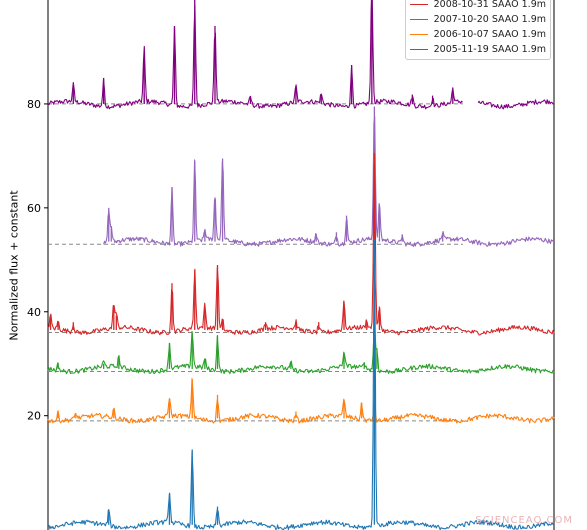 The image size is (587, 530). Describe the element at coordinates (37, 260) in the screenshot. I see `y-ticks: 20 40 60 80` at that location.